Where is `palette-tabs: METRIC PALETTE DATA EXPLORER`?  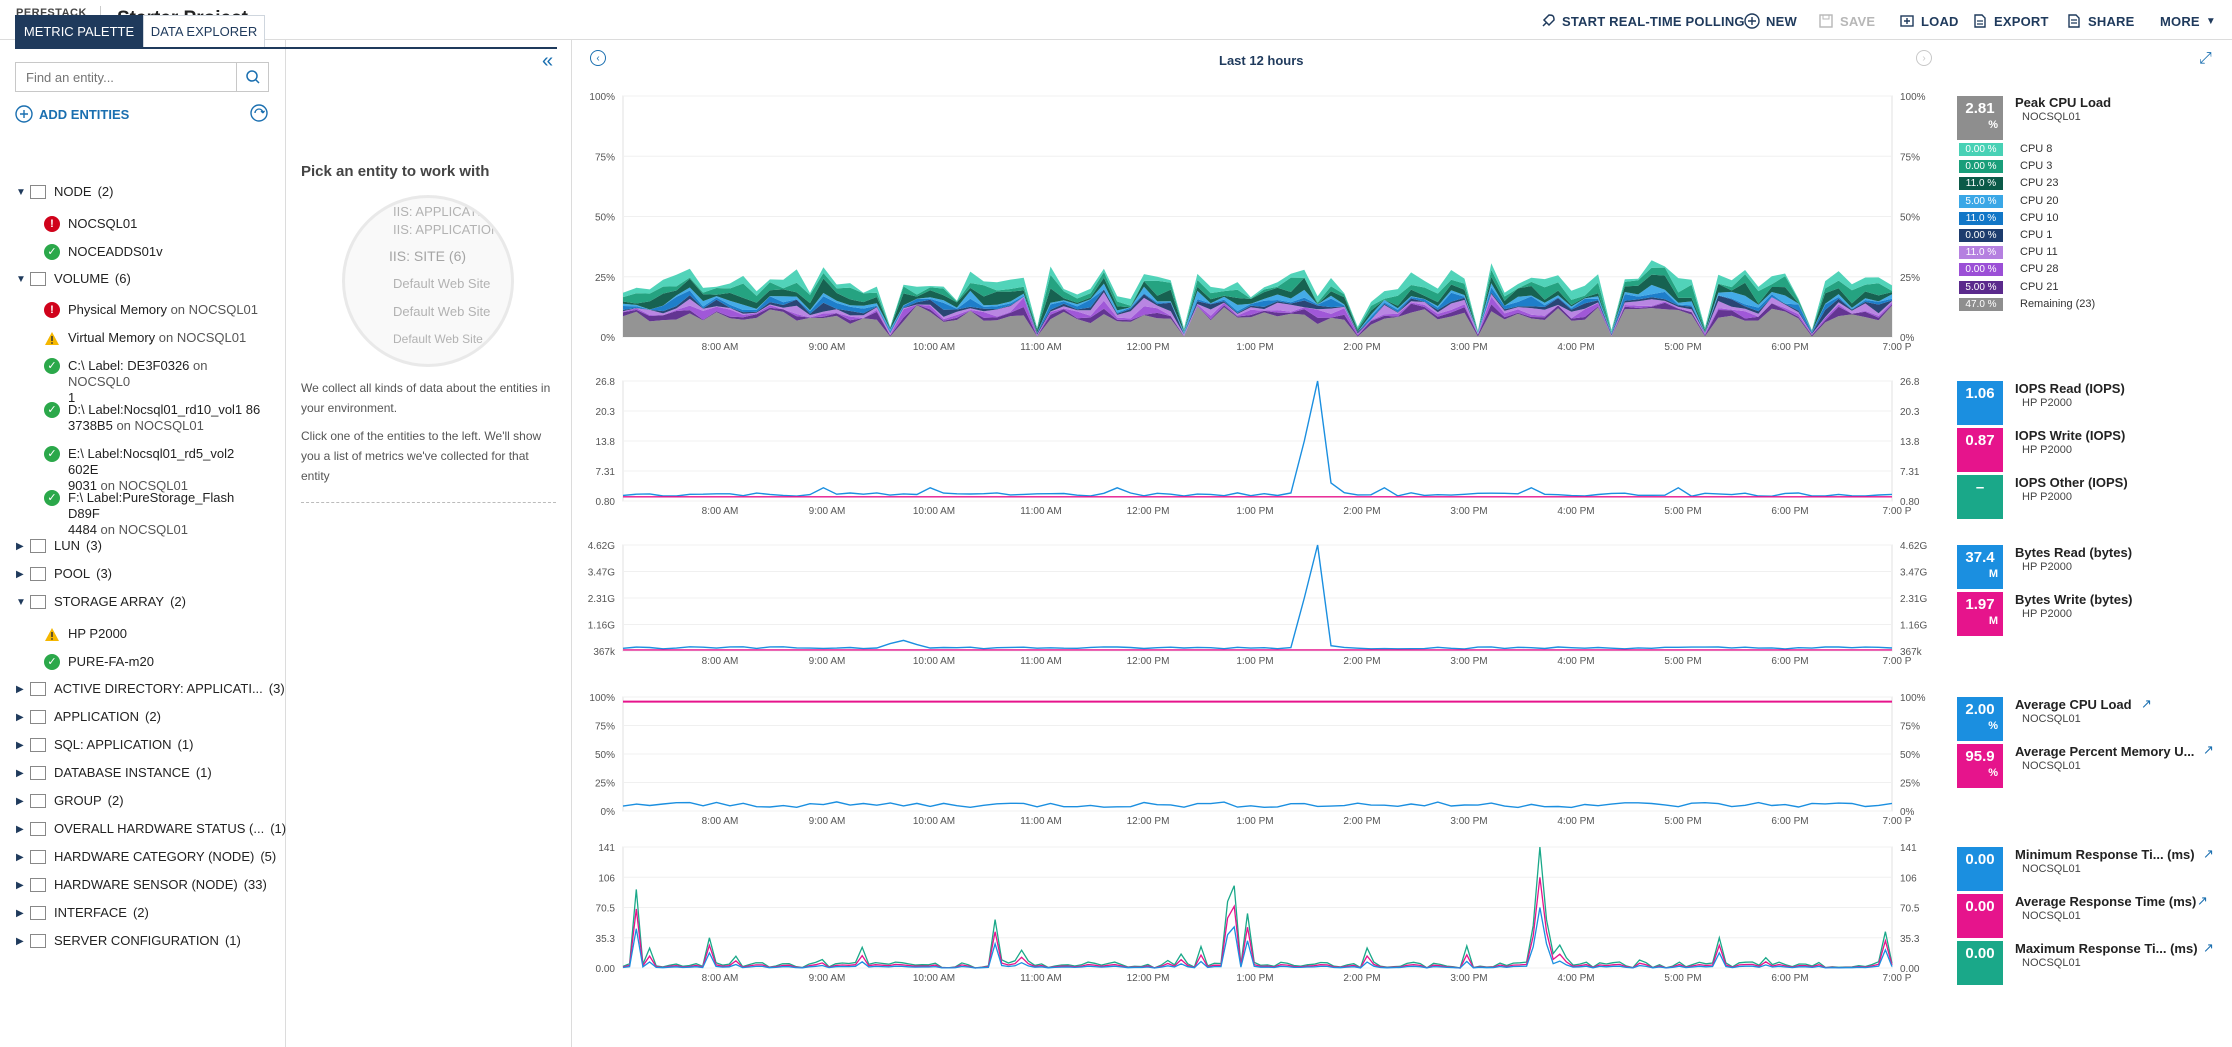
palette-tabs: METRIC PALETTE DATA EXPLORER is located at coordinates (286, 32).